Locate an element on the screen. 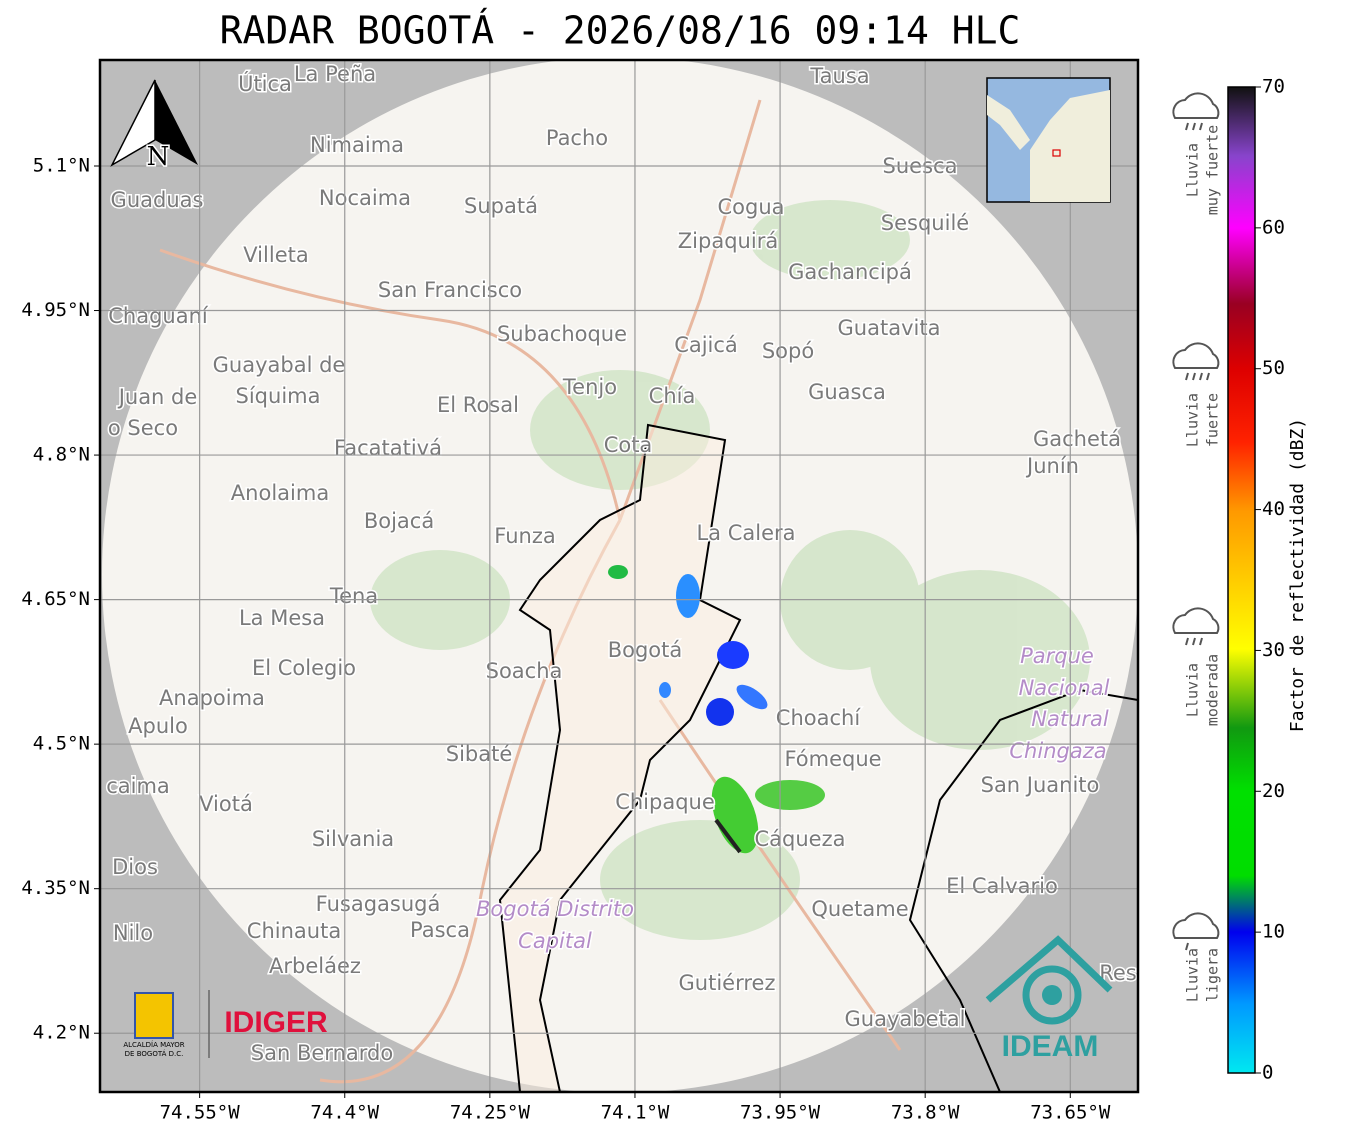  place-label: Cáqueza is located at coordinates (800, 839).